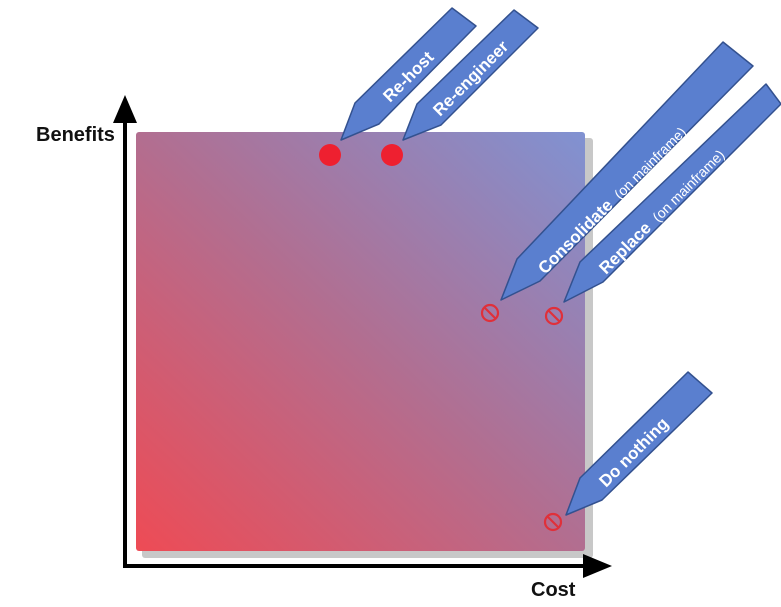 This screenshot has width=781, height=607. Describe the element at coordinates (553, 522) in the screenshot. I see `do-nothing-rejected-icon` at that location.